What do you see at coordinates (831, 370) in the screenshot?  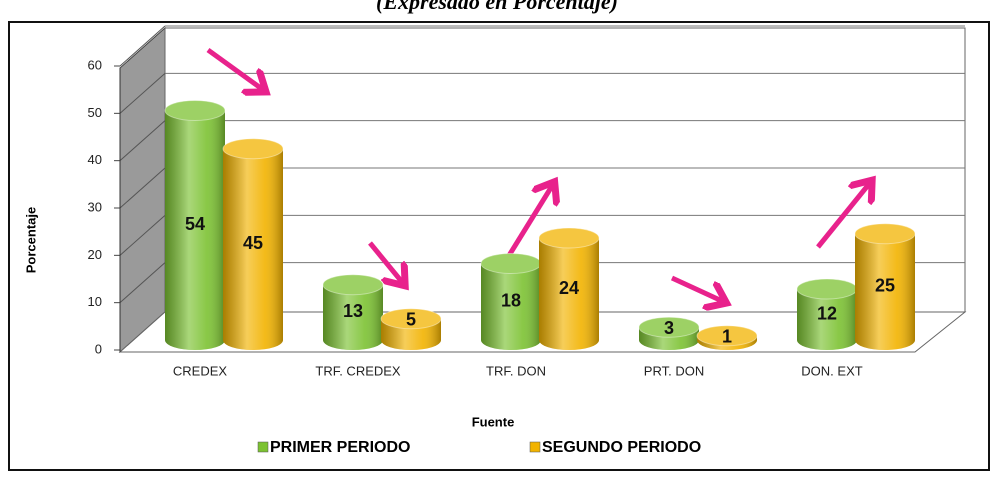 I see `x-tick-label: DON. EXT` at bounding box center [831, 370].